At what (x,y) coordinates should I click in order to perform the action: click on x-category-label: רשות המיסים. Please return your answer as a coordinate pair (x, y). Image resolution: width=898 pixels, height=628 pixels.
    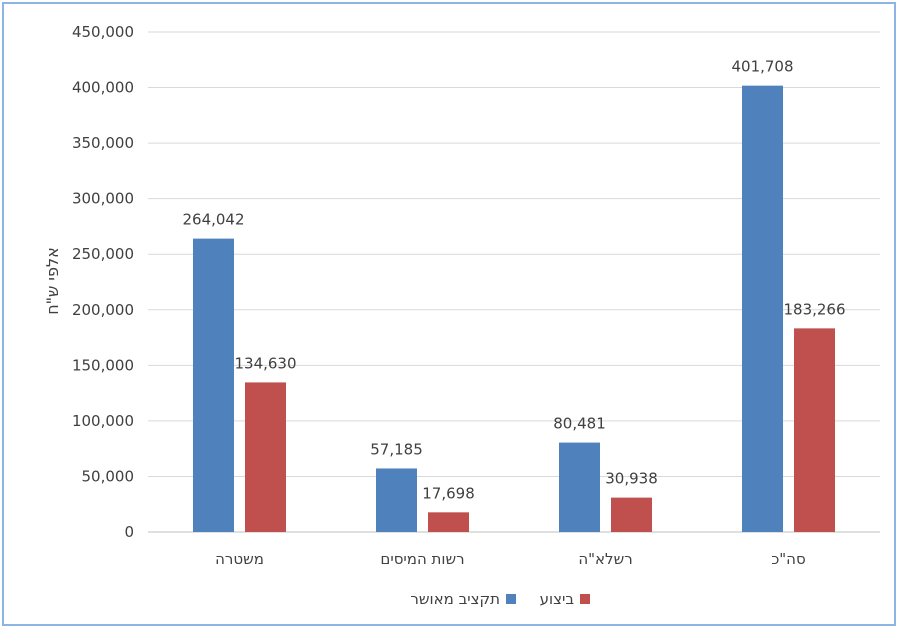
    Looking at the image, I should click on (422, 559).